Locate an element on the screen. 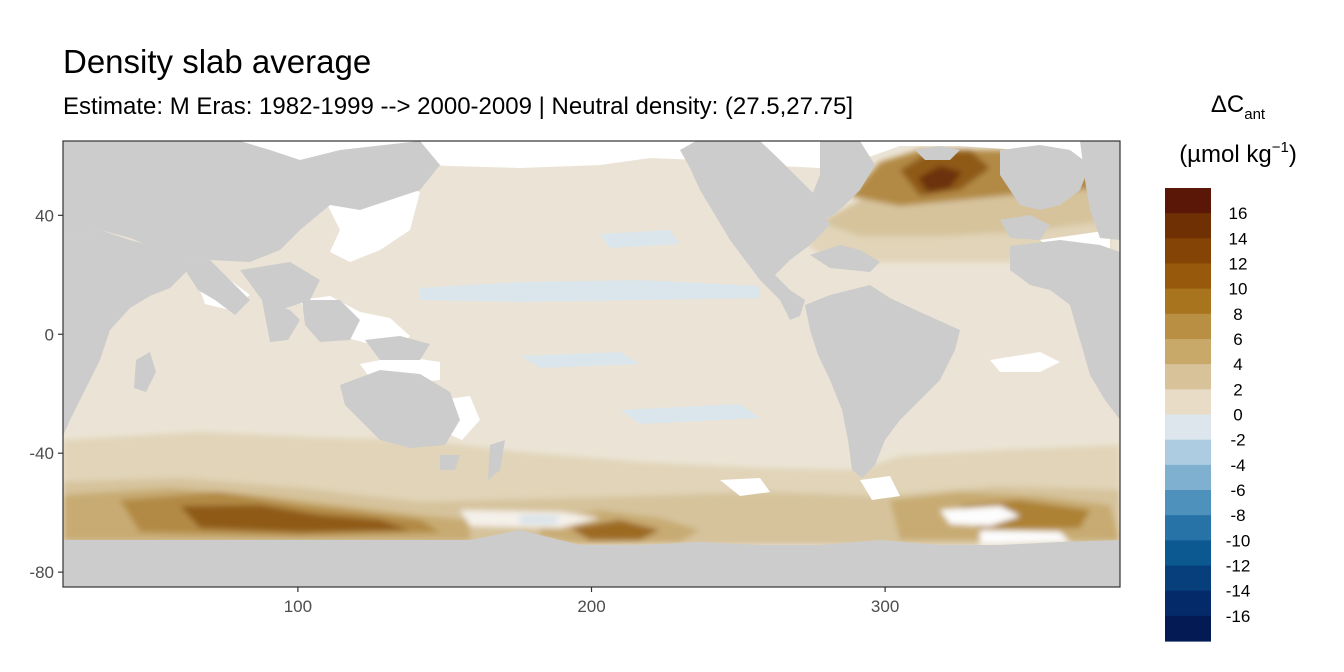 The height and width of the screenshot is (672, 1344). x-tick-label: 200 is located at coordinates (591, 606).